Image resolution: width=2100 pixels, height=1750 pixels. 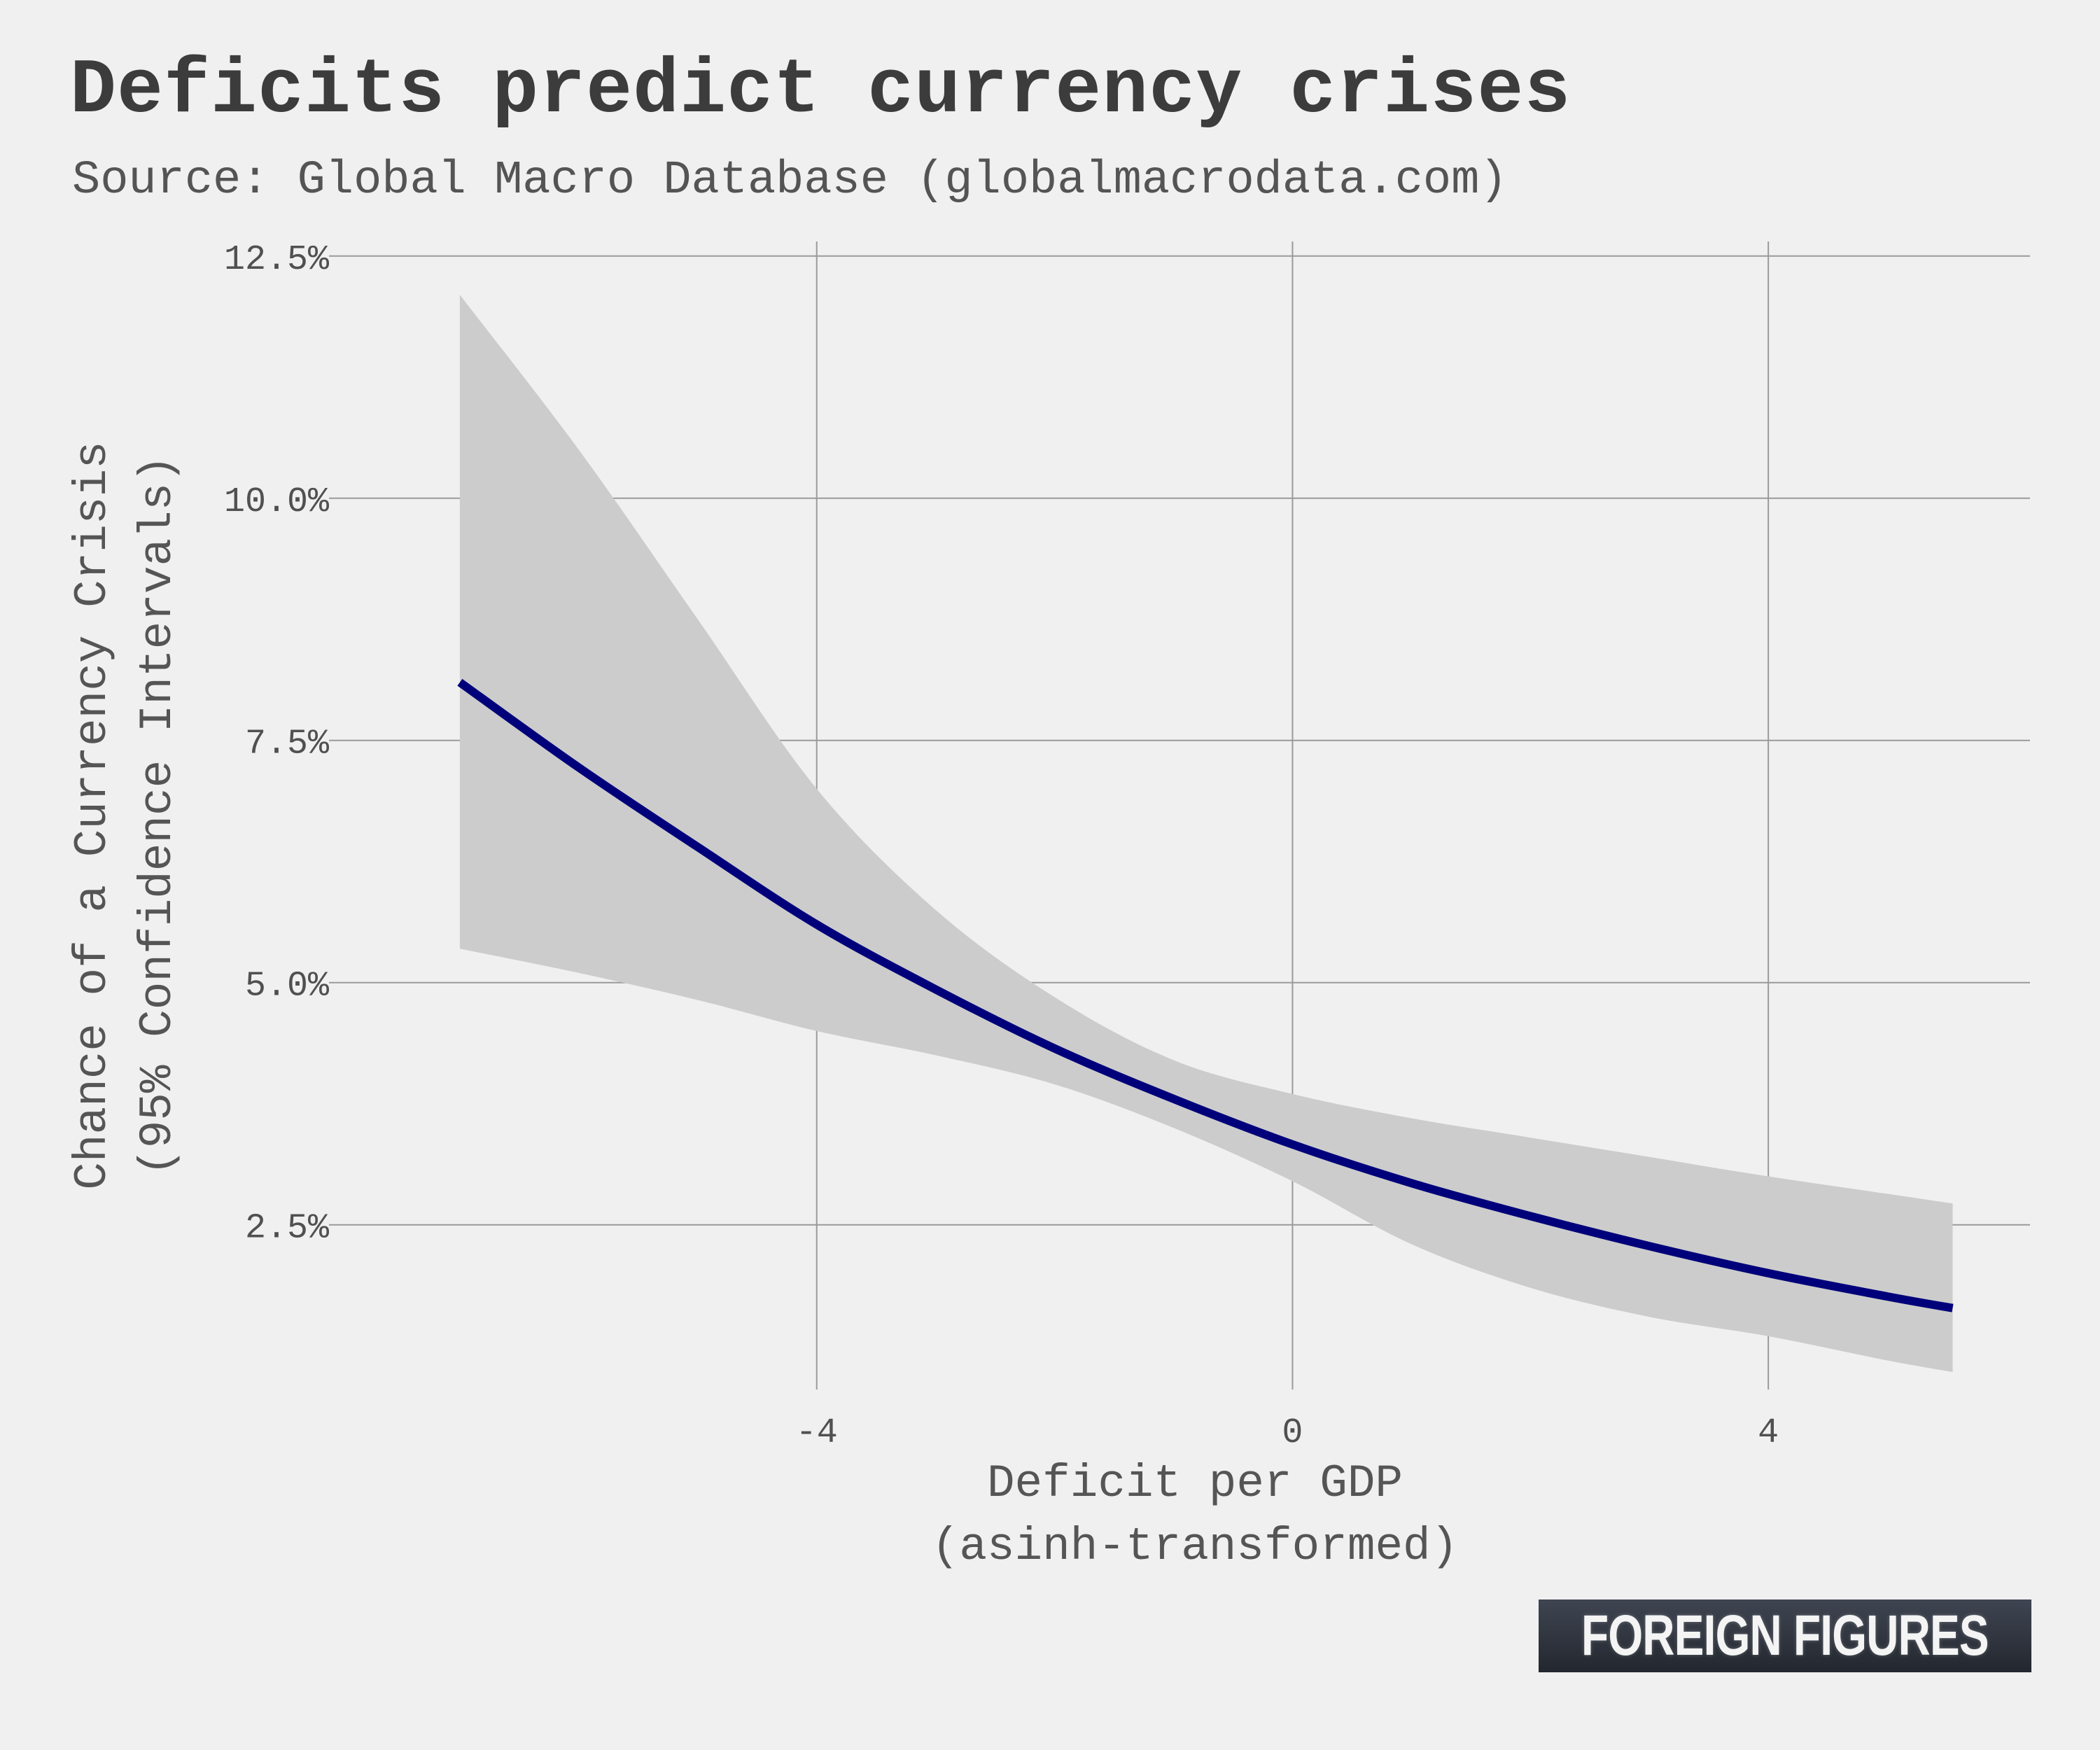 What do you see at coordinates (1292, 1433) in the screenshot?
I see `x-tick-label: 0` at bounding box center [1292, 1433].